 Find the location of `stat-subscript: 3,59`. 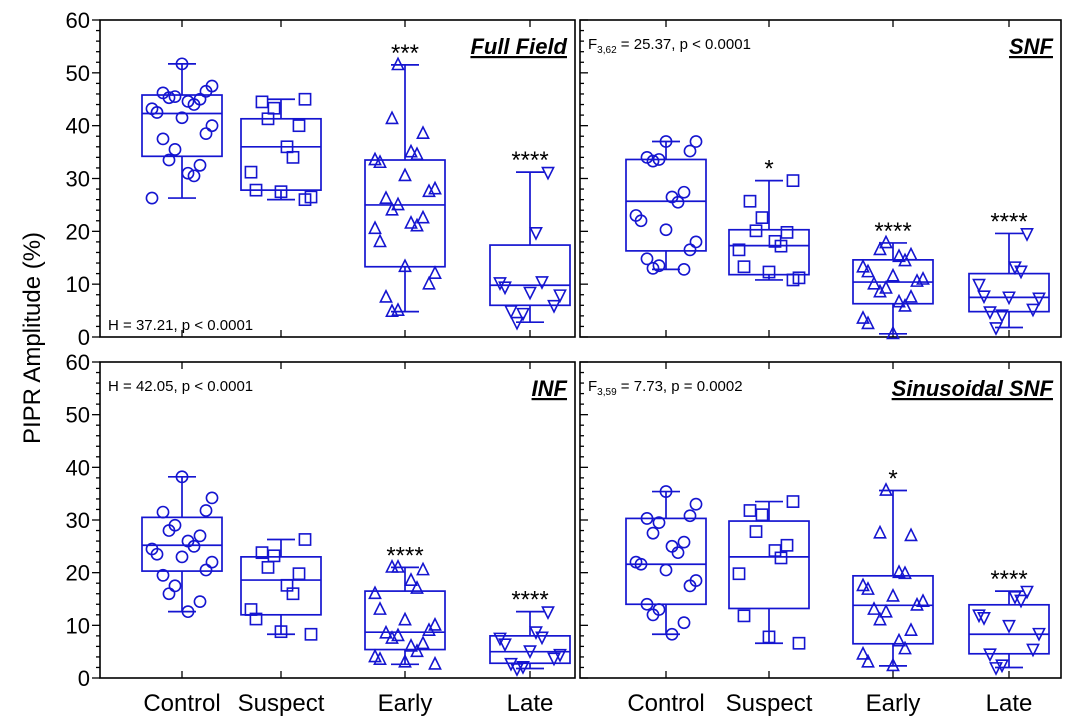

stat-subscript: 3,59 is located at coordinates (607, 392).